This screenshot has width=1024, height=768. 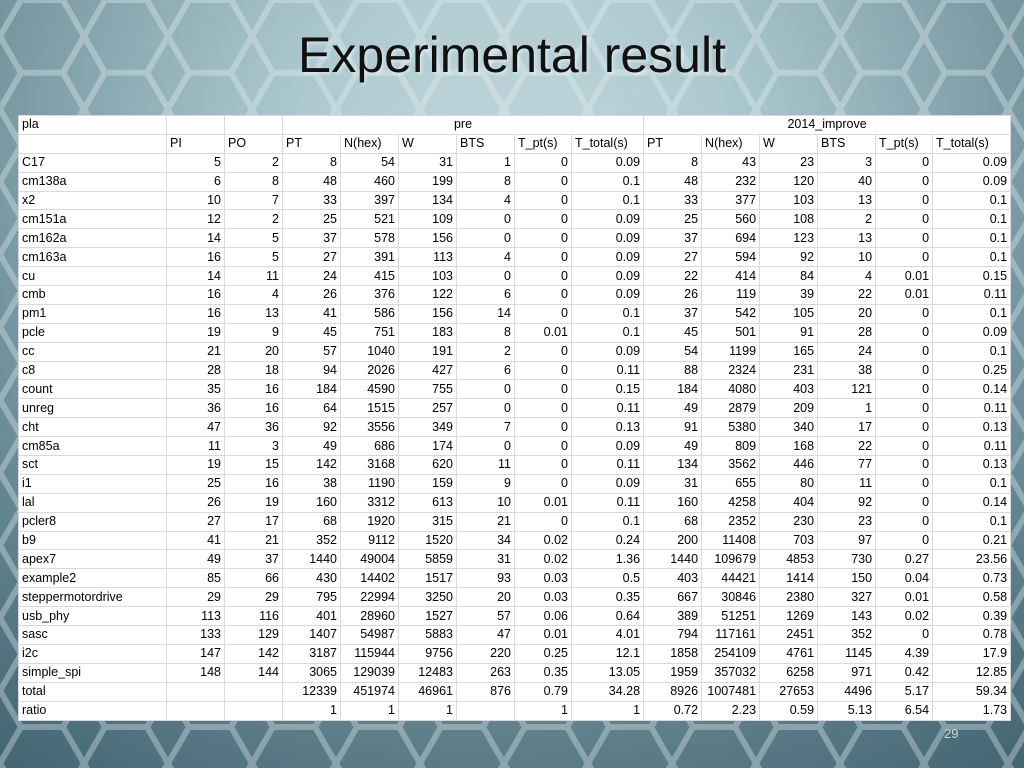 I want to click on table-cell: 2352, so click(x=731, y=521).